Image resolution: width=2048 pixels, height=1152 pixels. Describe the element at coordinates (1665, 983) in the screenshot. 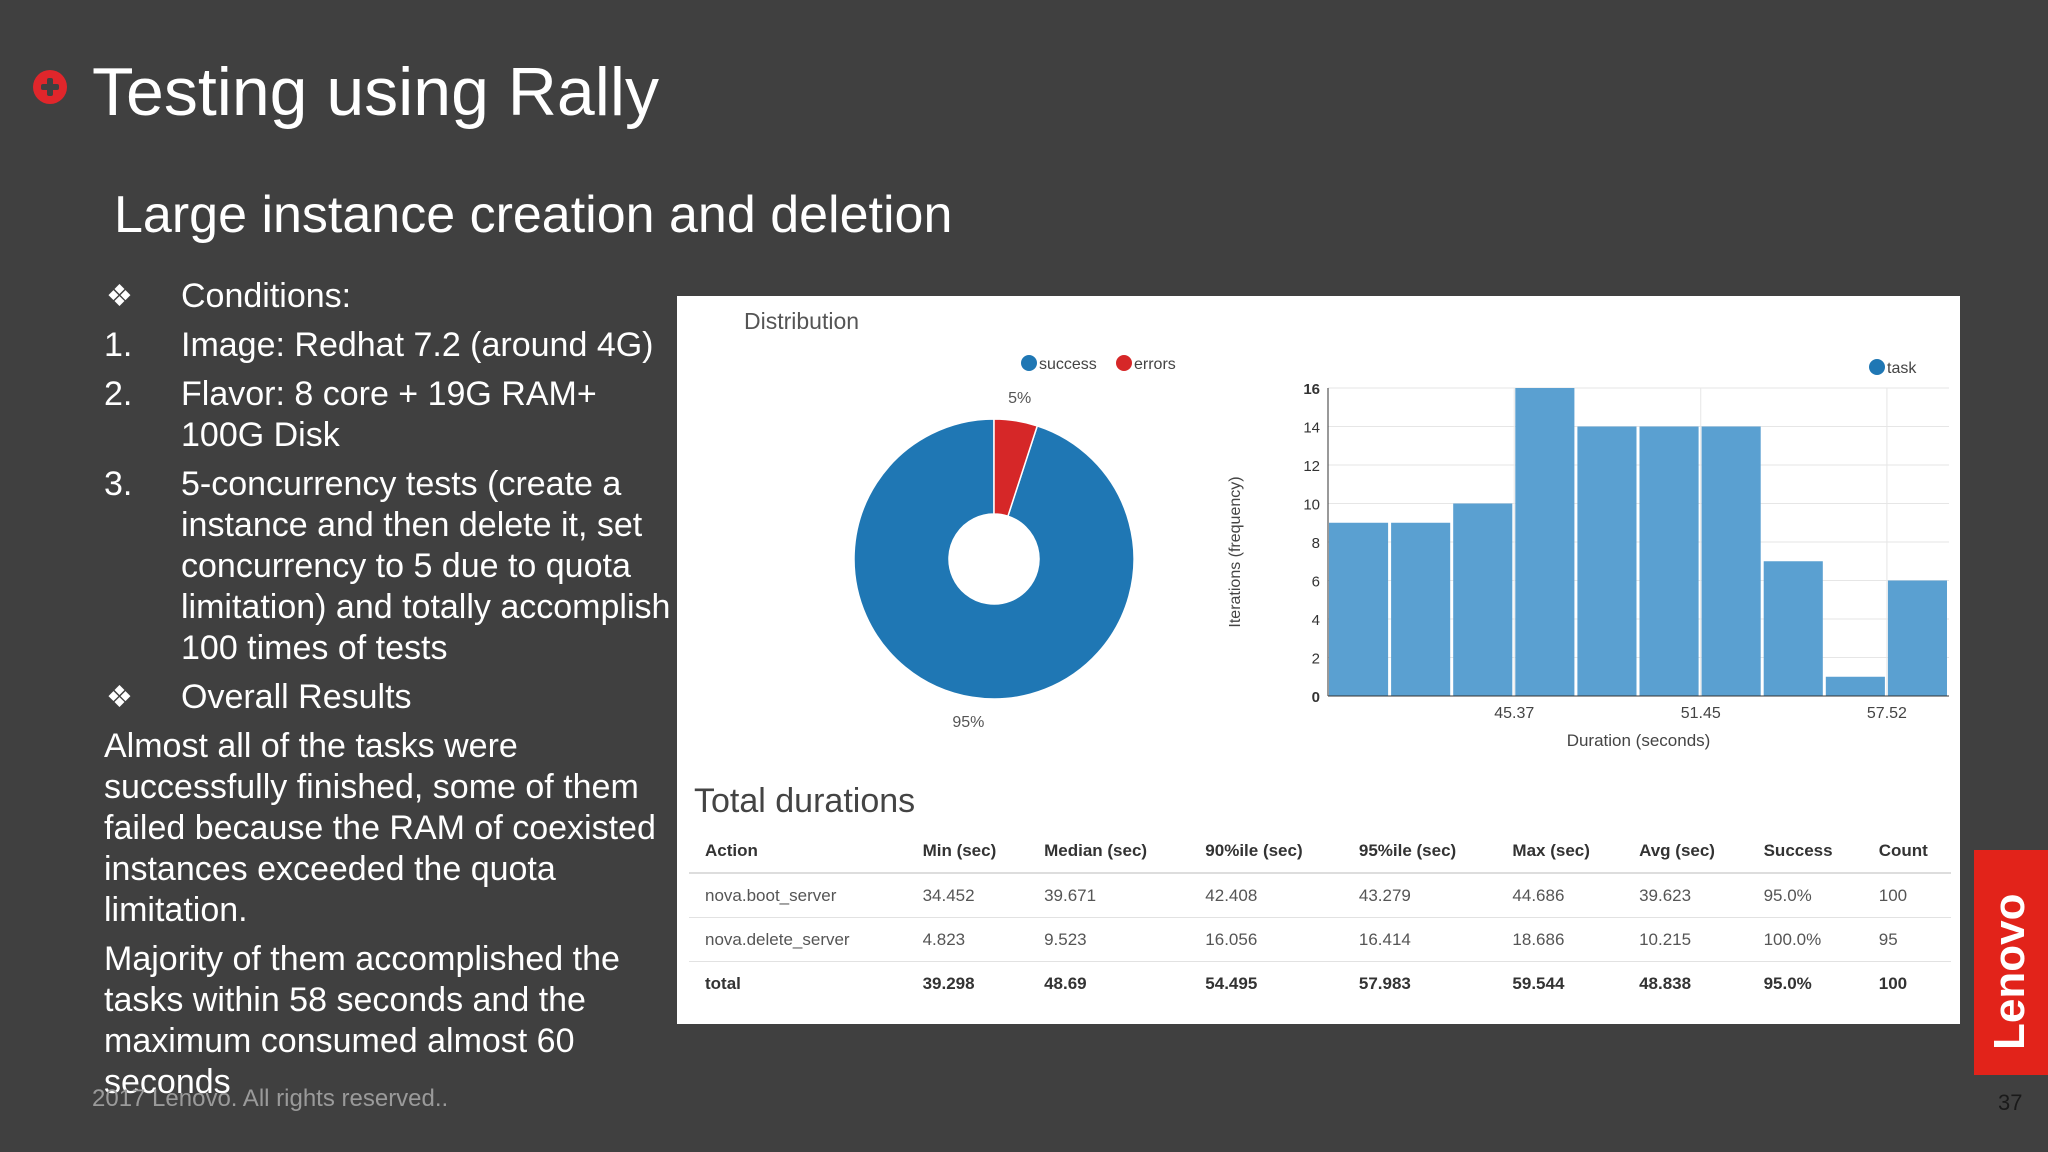

I see `table-cell: 48.838` at that location.